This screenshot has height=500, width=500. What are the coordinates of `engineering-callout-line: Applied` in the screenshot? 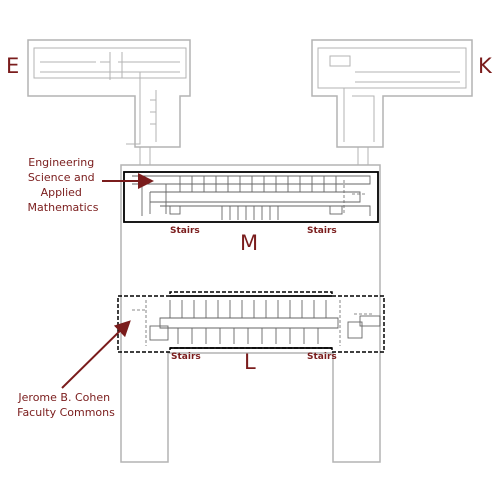 It's located at (61, 192).